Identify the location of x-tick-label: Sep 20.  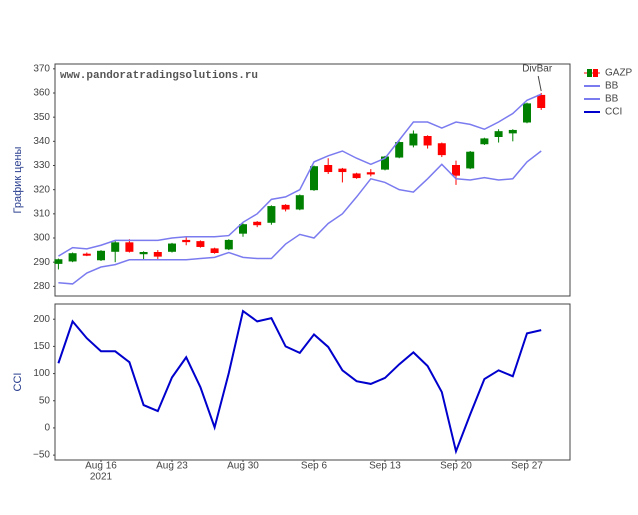
(456, 466).